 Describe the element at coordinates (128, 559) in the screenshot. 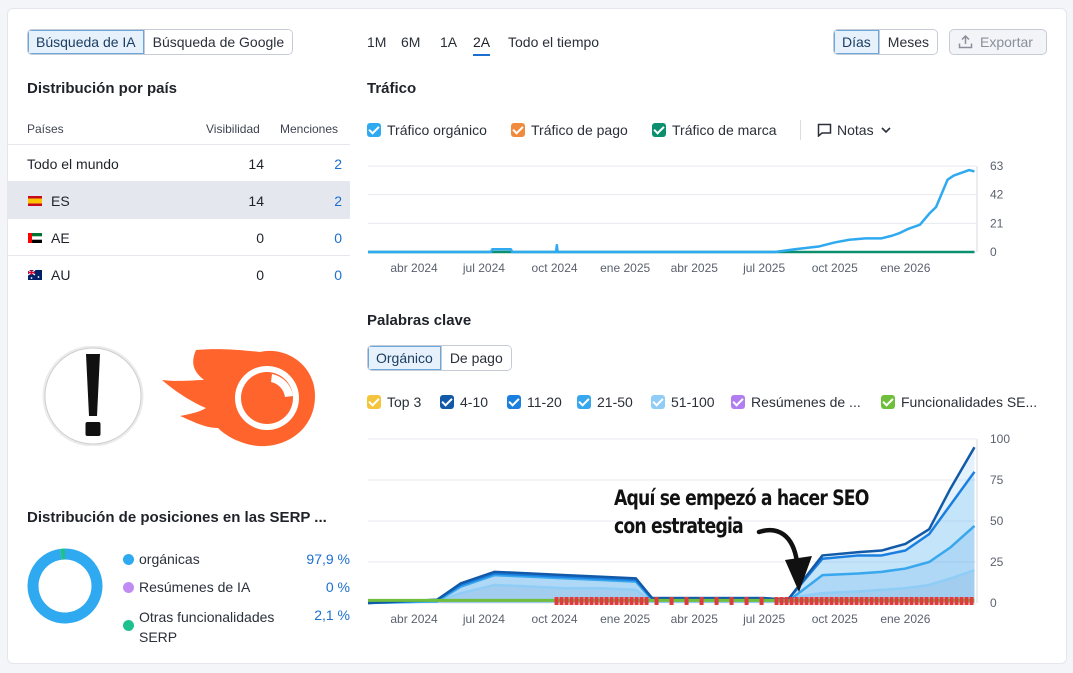

I see `organic-legend-dot` at that location.